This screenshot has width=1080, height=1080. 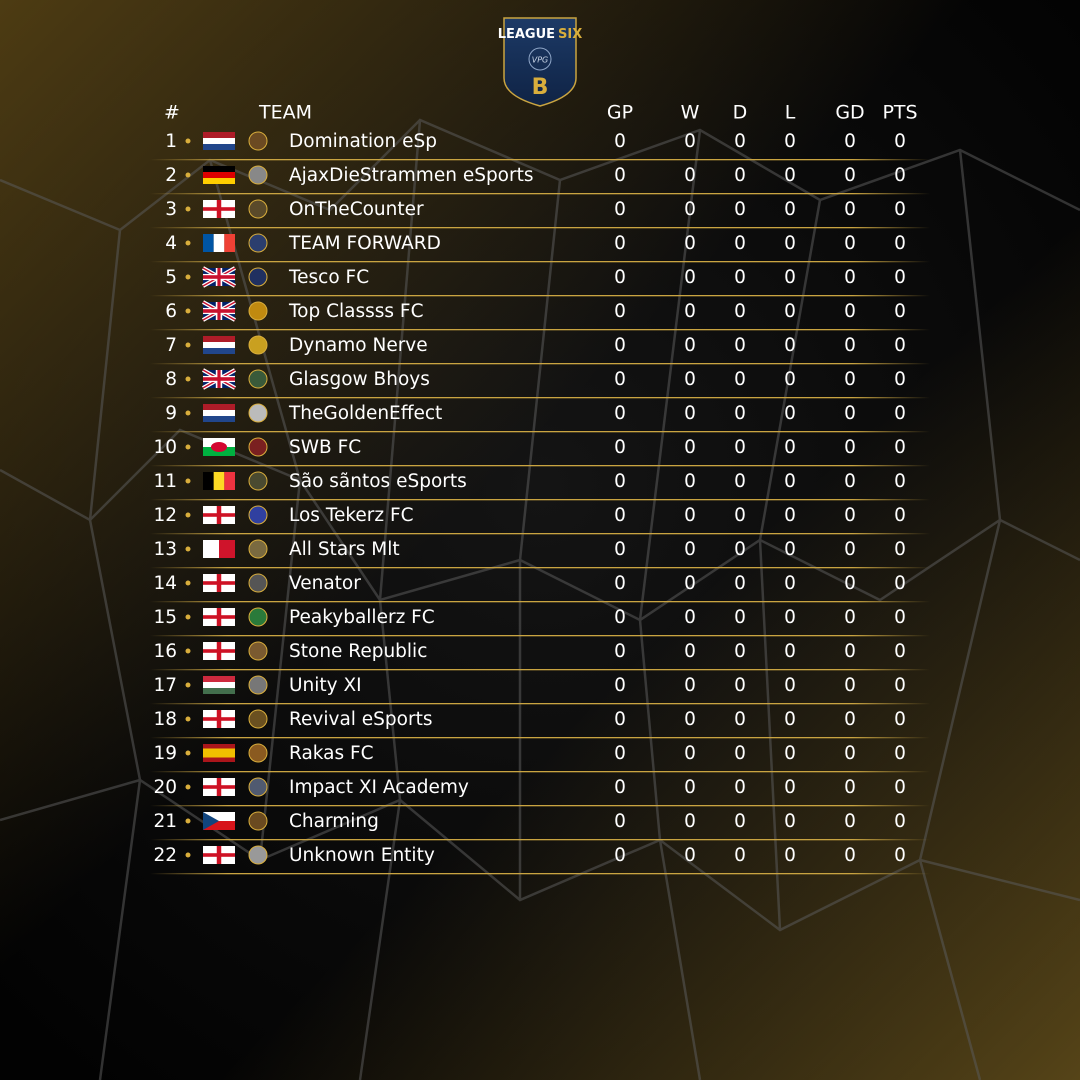 I want to click on rank: 3, so click(x=171, y=209).